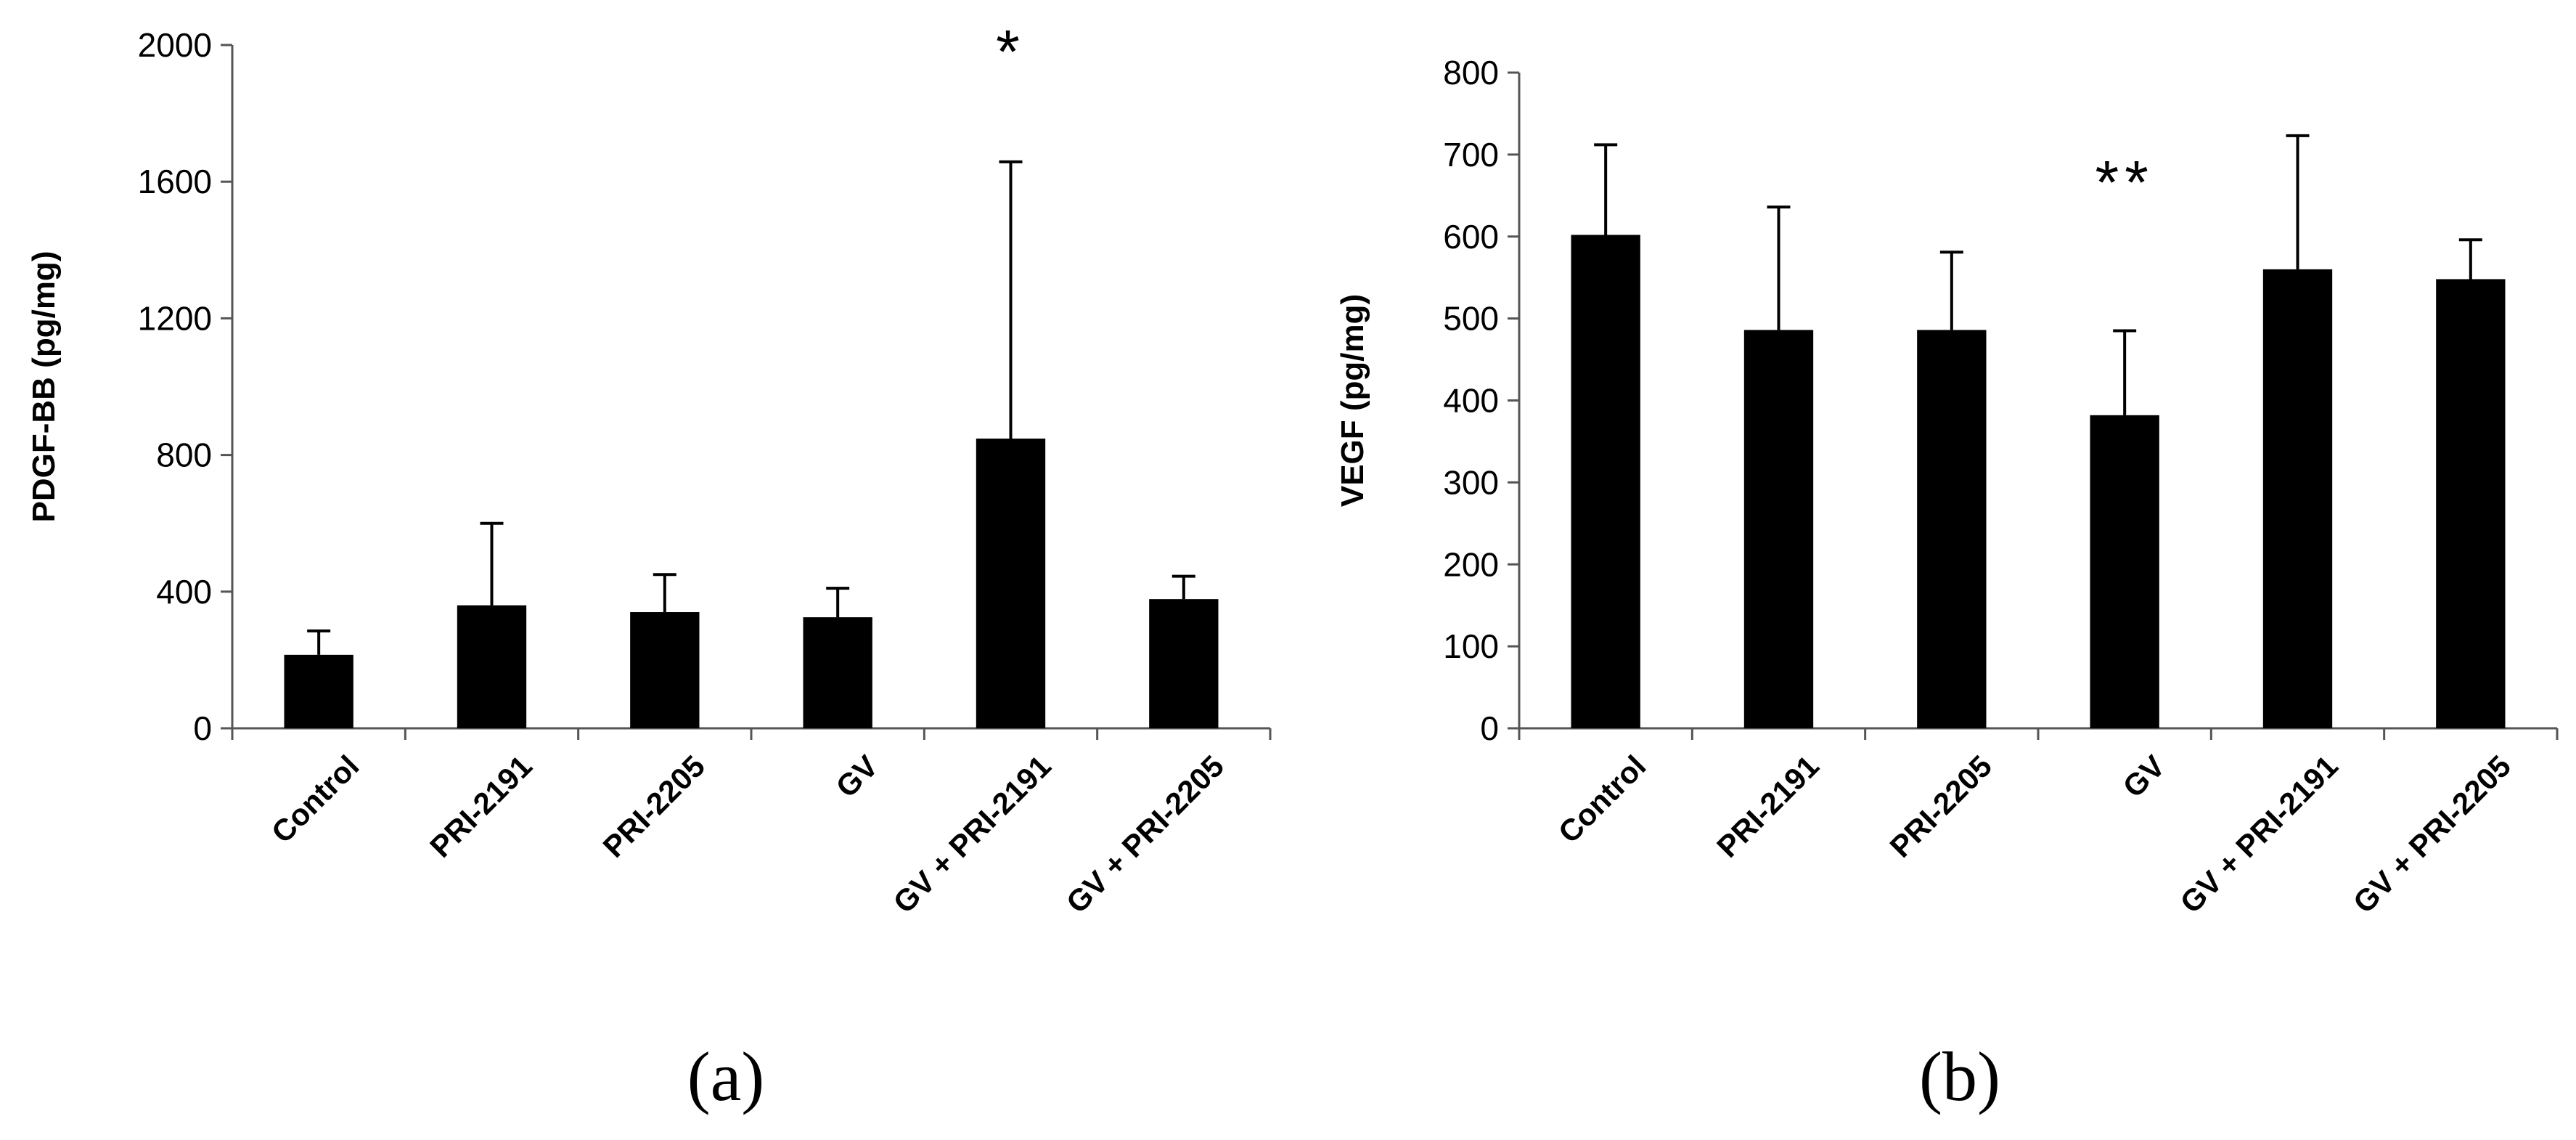  What do you see at coordinates (44, 387) in the screenshot?
I see `y-axis-label: PDGF-BB (pg/mg)` at bounding box center [44, 387].